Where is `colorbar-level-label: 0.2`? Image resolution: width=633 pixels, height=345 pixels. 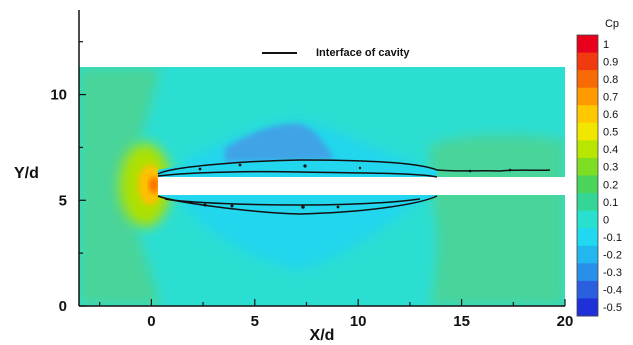
colorbar-level-label: 0.2 is located at coordinates (610, 185).